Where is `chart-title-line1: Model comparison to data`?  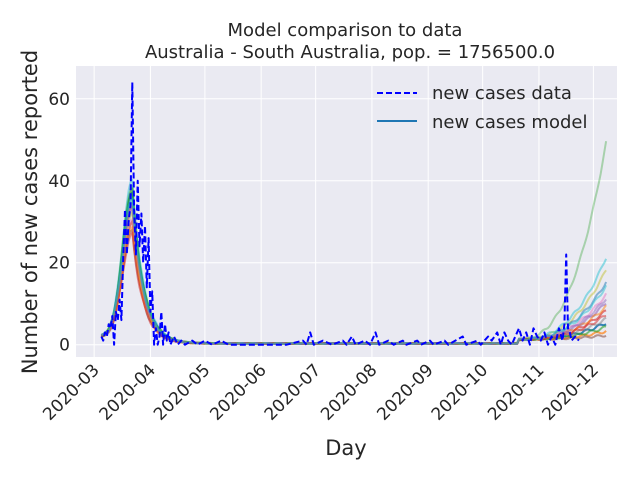 chart-title-line1: Model comparison to data is located at coordinates (345, 30).